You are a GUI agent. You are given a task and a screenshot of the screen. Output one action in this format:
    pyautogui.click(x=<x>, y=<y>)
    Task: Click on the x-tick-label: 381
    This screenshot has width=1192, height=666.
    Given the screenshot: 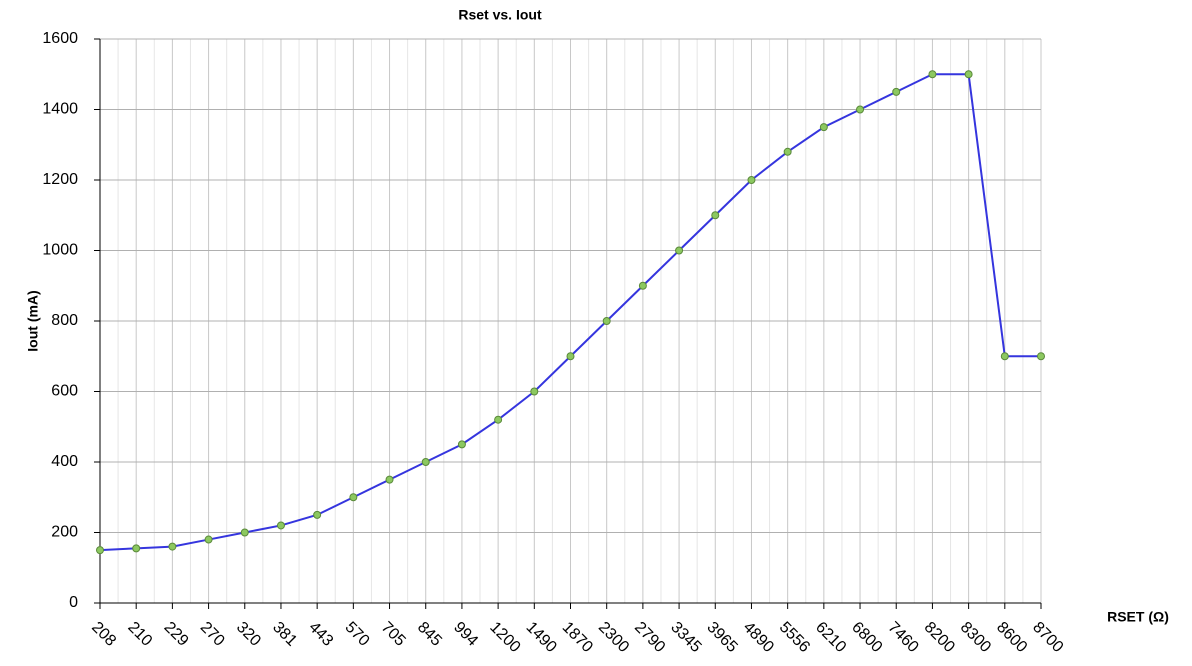 What is the action you would take?
    pyautogui.click(x=284, y=634)
    